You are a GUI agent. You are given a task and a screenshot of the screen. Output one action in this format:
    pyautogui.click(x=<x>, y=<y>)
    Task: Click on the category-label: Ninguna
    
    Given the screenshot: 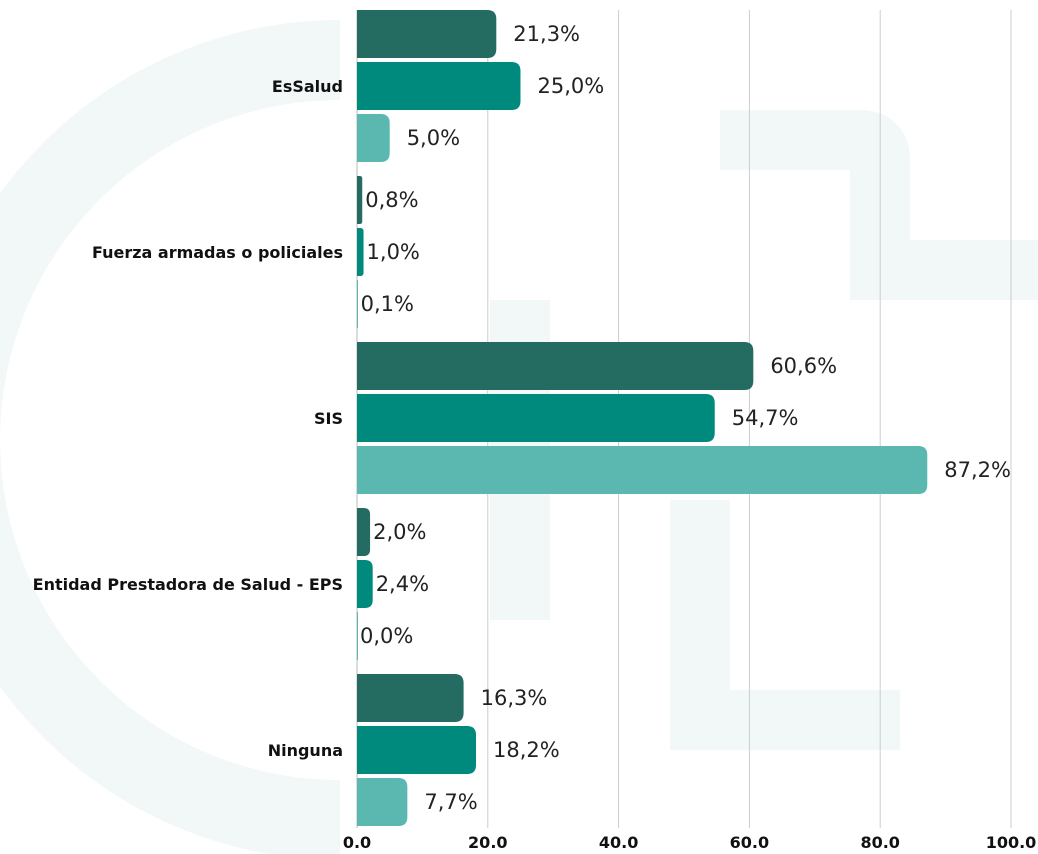 What is the action you would take?
    pyautogui.click(x=305, y=750)
    